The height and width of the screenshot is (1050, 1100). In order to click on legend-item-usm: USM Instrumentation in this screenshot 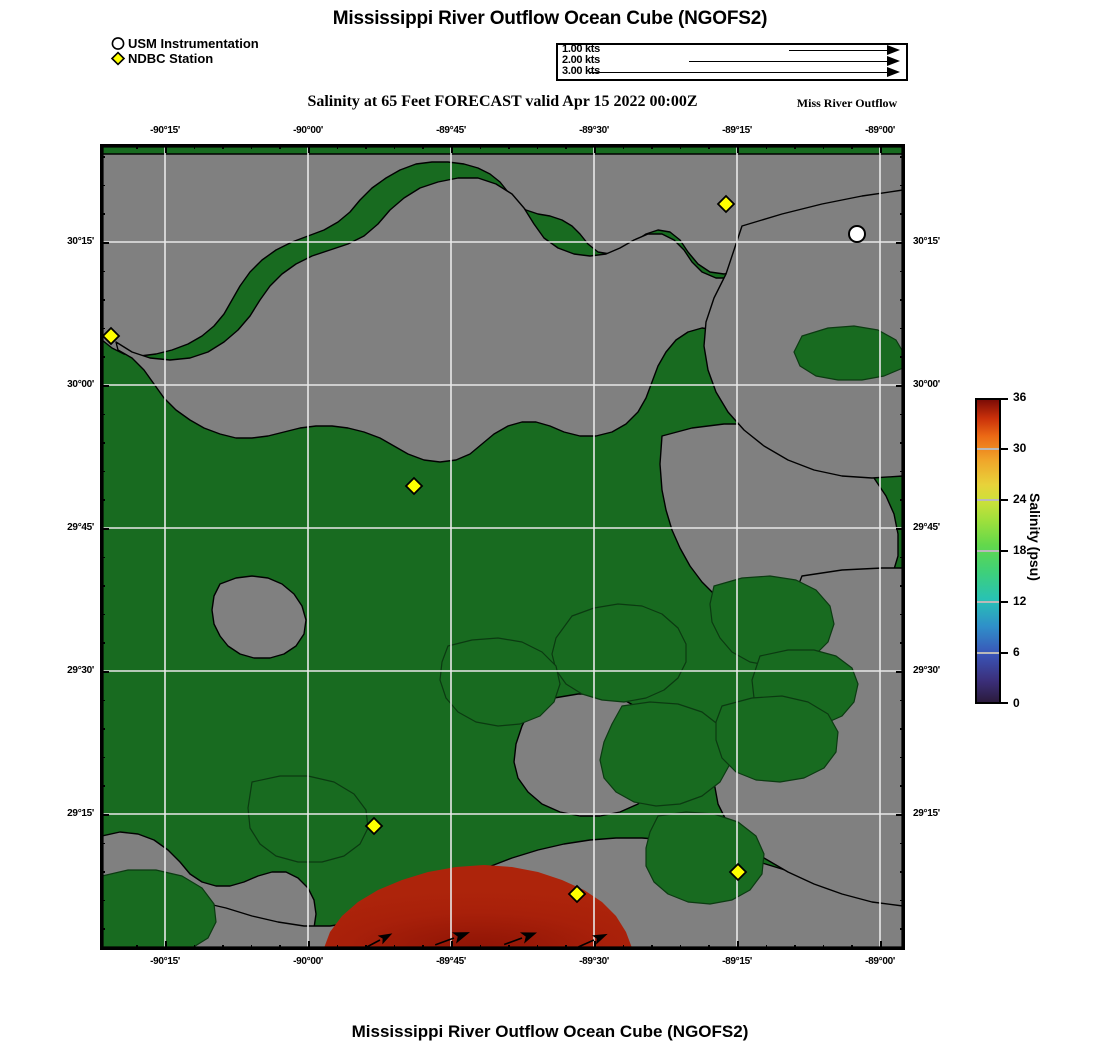, I will do `click(184, 43)`.